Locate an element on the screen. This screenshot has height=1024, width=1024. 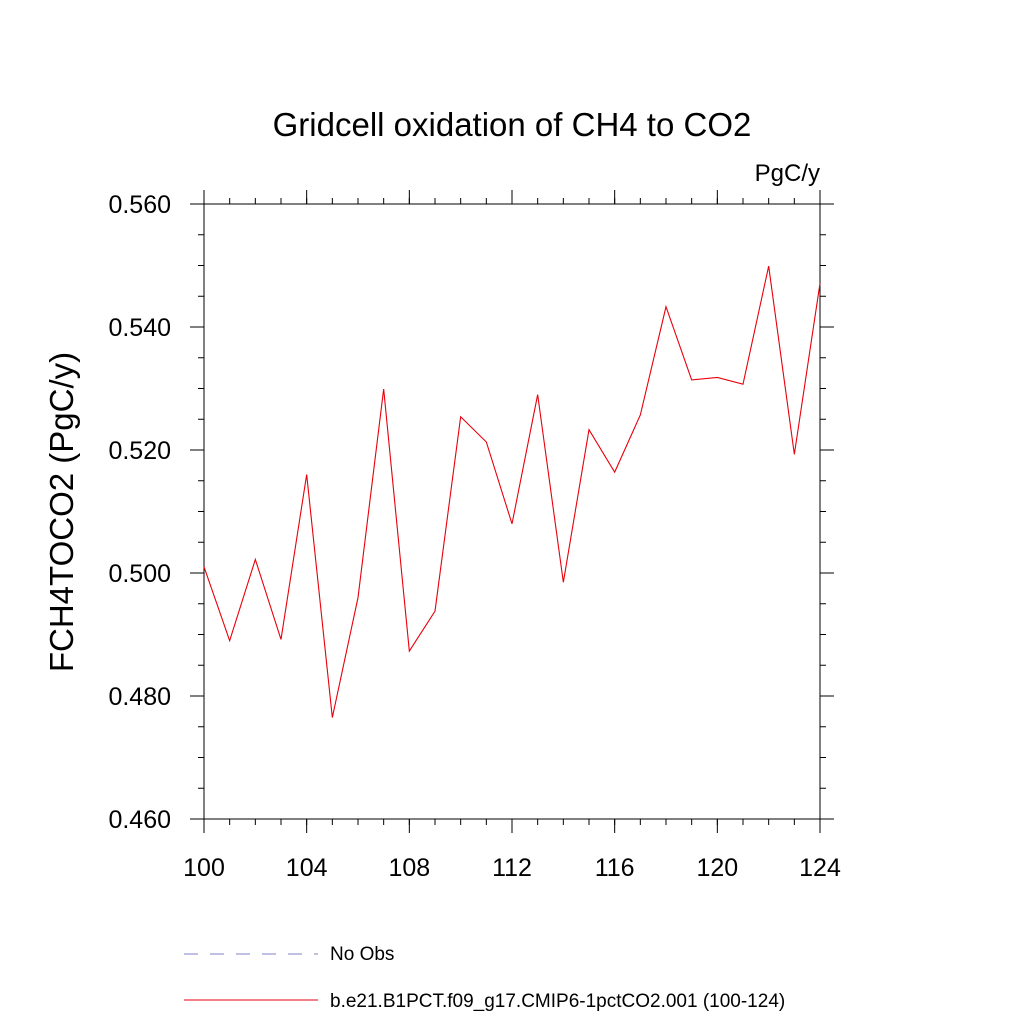
y-tick-label: 0.560 is located at coordinates (139, 205).